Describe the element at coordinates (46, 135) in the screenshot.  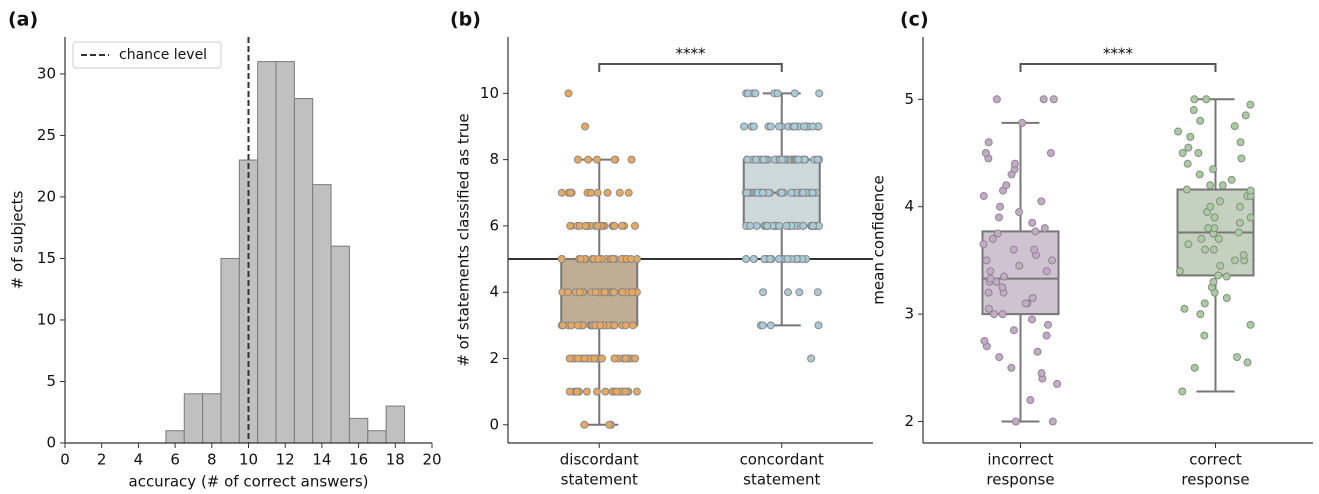
I see `y-tick-label: 25` at that location.